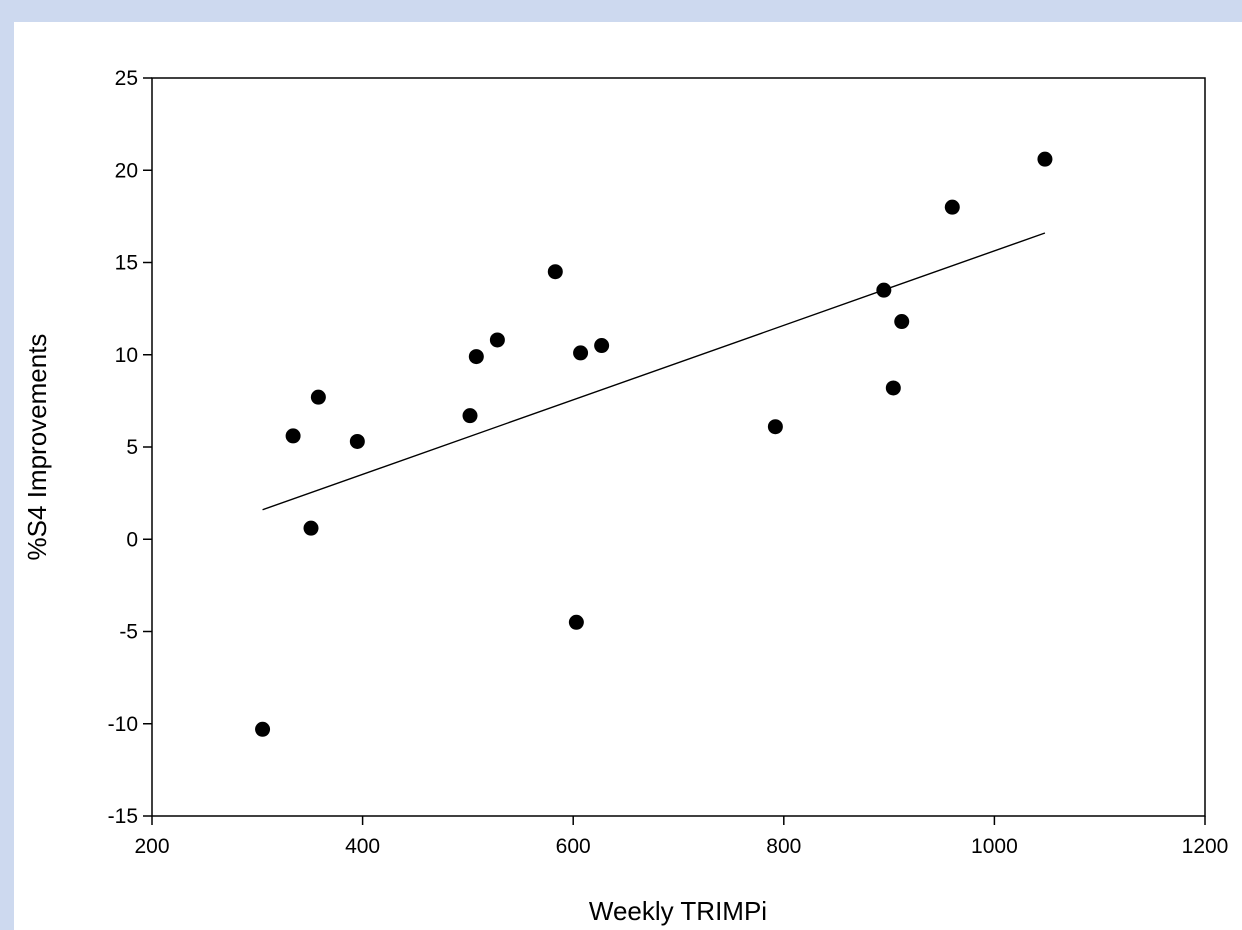 The height and width of the screenshot is (930, 1242). What do you see at coordinates (783, 846) in the screenshot?
I see `x-tick-label: 800` at bounding box center [783, 846].